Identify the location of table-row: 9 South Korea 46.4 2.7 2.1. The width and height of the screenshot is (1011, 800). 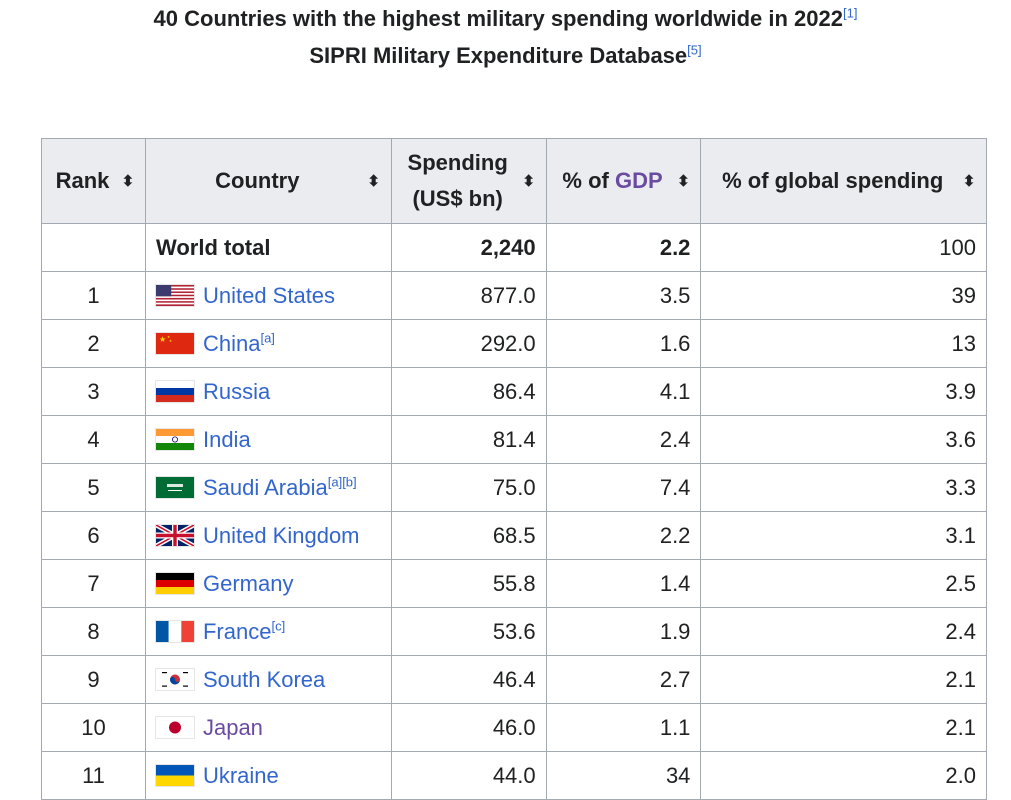
(514, 679).